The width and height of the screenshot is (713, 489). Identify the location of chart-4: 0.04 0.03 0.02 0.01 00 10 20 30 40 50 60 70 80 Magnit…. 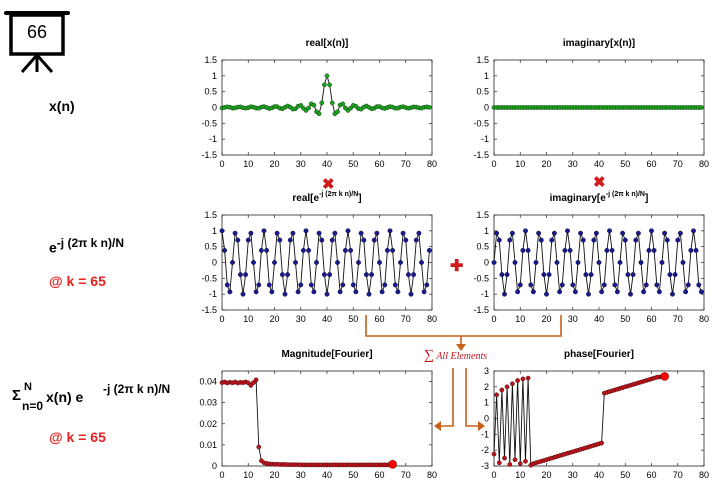
(318, 414).